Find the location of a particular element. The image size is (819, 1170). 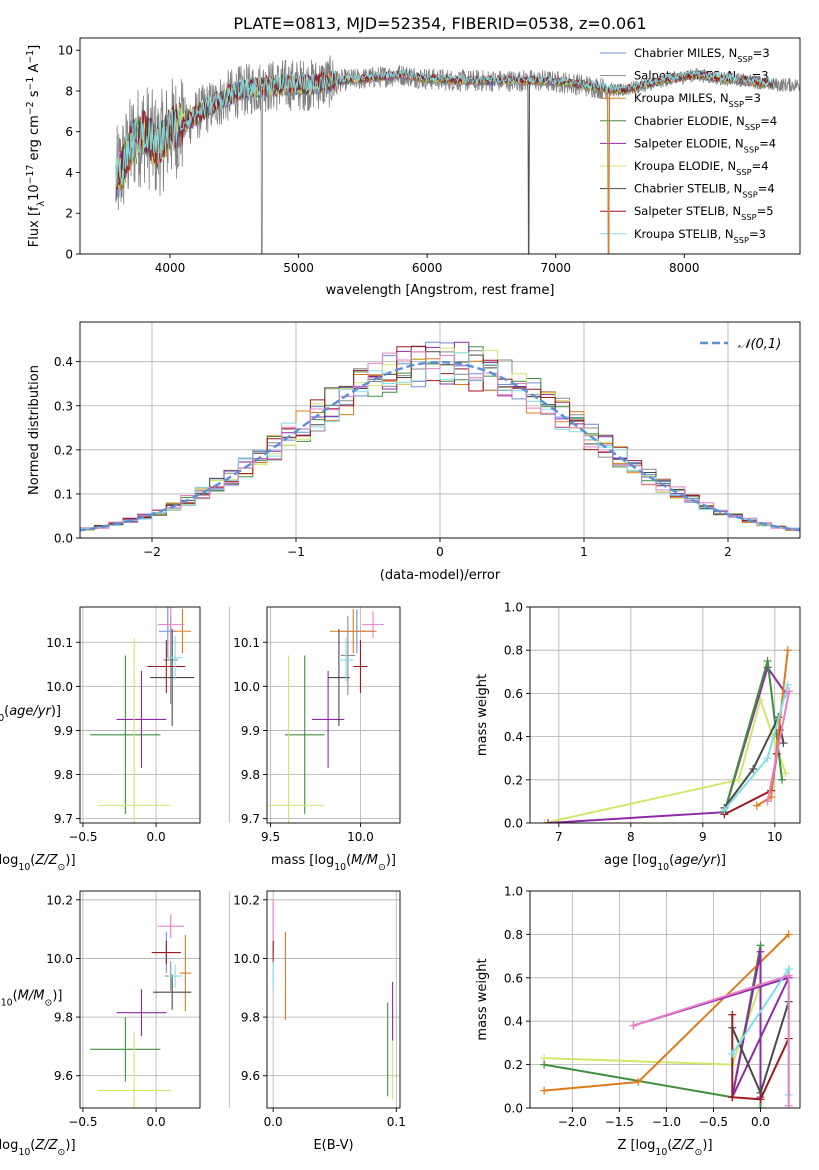

sfh_Z-xtick-label: −0.5 is located at coordinates (713, 1122).